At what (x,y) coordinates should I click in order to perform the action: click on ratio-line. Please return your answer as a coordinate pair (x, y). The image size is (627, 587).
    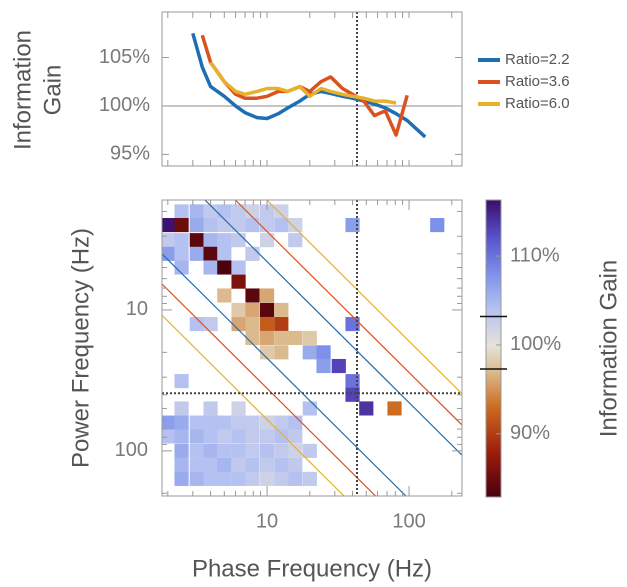
    Looking at the image, I should click on (363, 297).